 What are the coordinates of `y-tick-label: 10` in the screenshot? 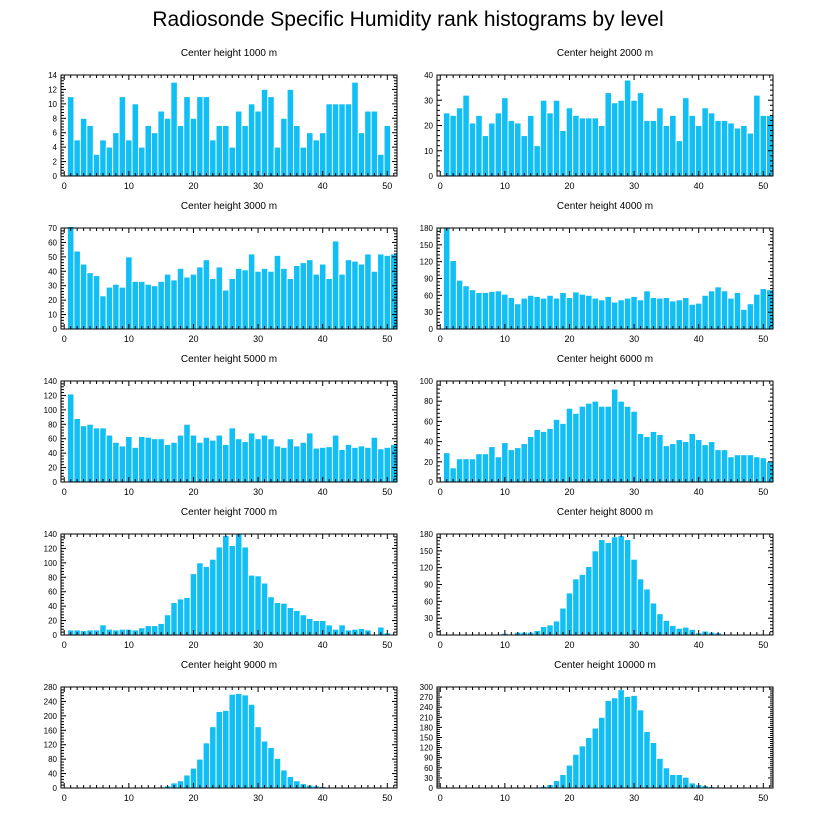 It's located at (52, 104).